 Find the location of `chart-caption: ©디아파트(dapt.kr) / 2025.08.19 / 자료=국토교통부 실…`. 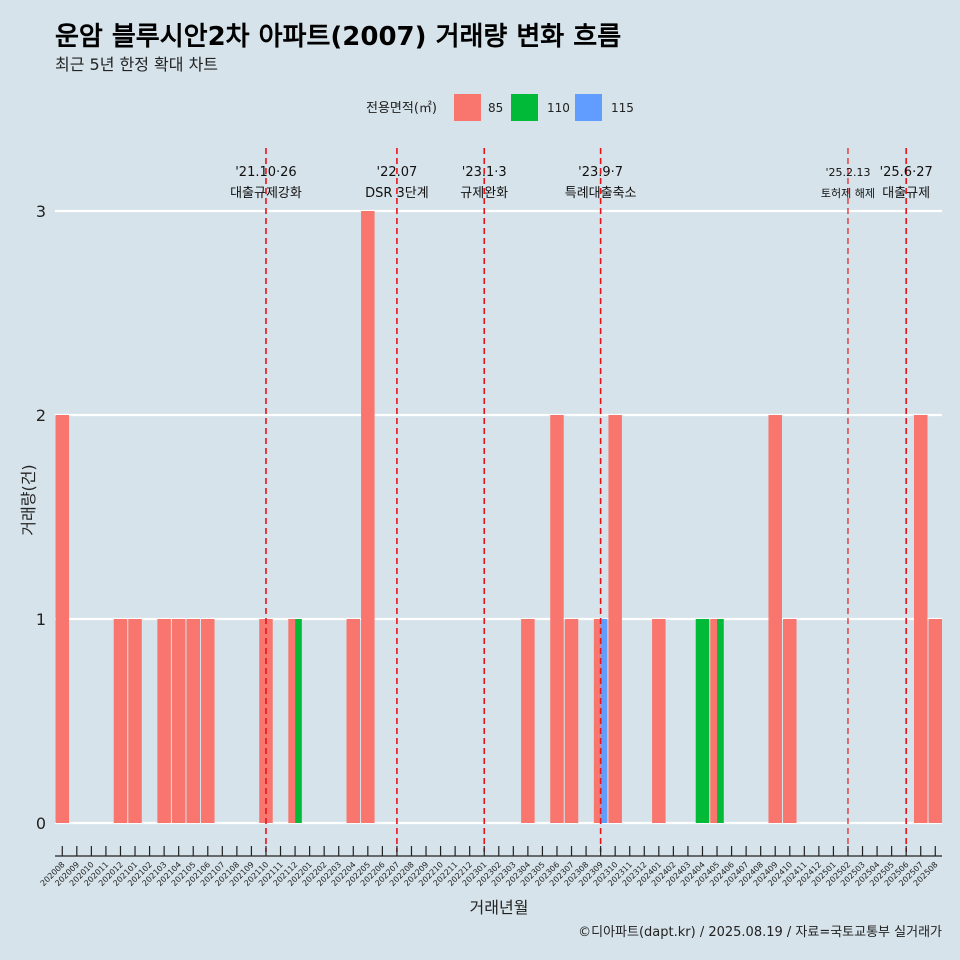

chart-caption: ©디아파트(dapt.kr) / 2025.08.19 / 자료=국토교통부 실… is located at coordinates (760, 932).